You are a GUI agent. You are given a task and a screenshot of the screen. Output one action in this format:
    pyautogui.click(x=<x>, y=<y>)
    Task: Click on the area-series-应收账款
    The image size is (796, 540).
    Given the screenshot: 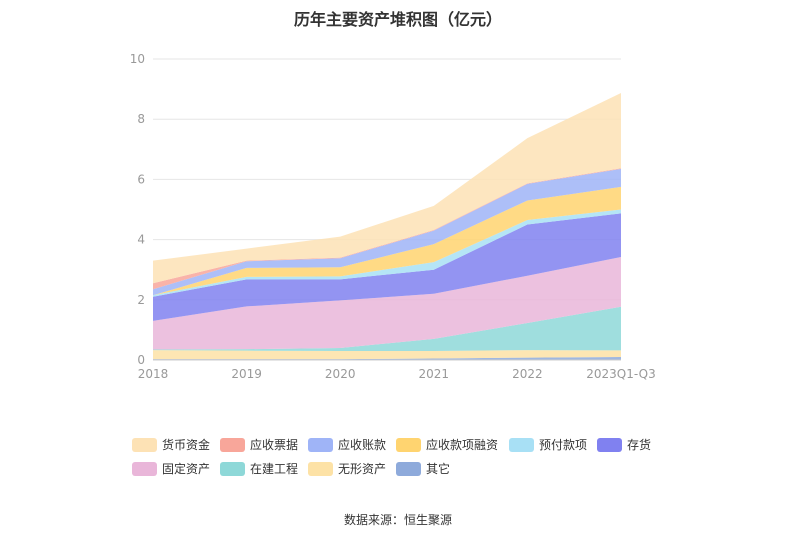 What is the action you would take?
    pyautogui.click(x=387, y=232)
    